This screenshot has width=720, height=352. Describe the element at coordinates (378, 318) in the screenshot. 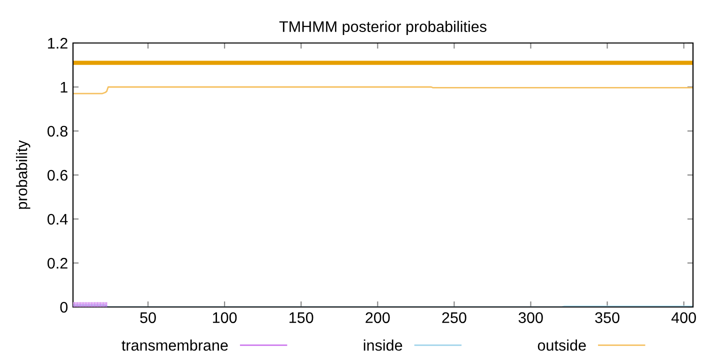

I see `x-tick-label: 200` at that location.